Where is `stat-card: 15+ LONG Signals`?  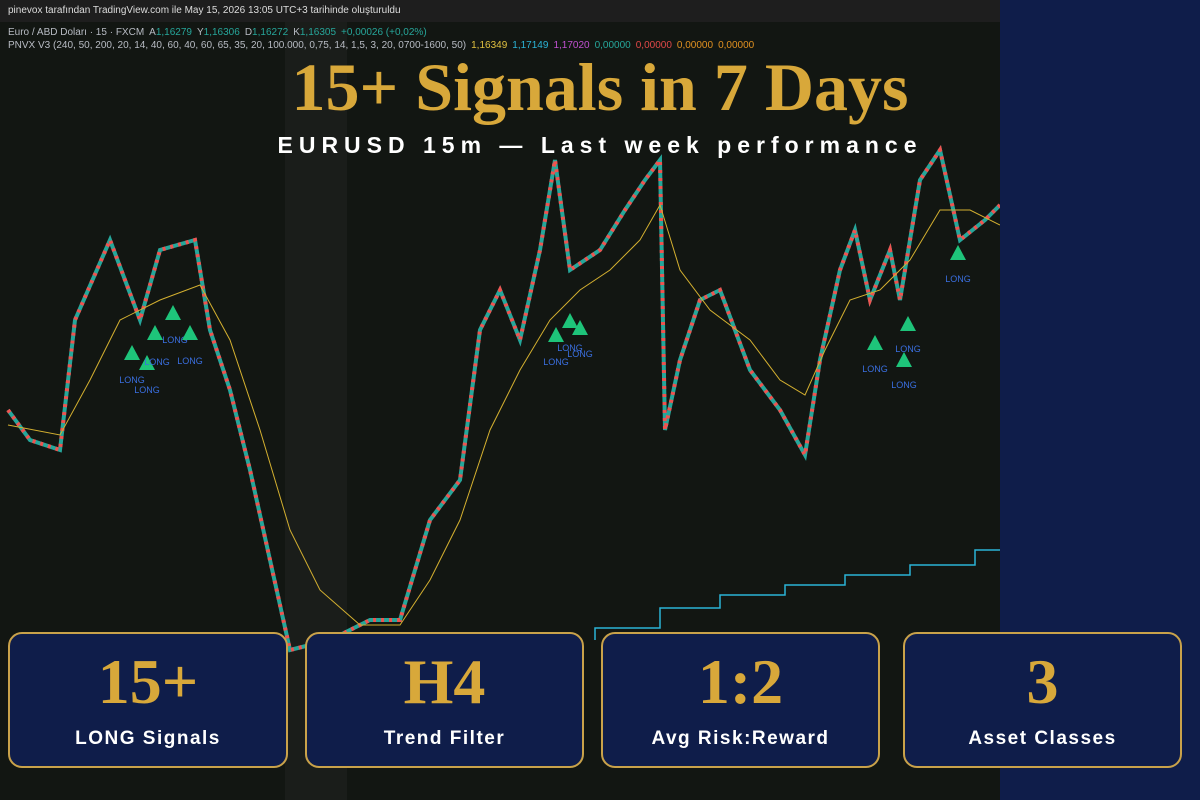
stat-card: 15+ LONG Signals is located at coordinates (148, 700).